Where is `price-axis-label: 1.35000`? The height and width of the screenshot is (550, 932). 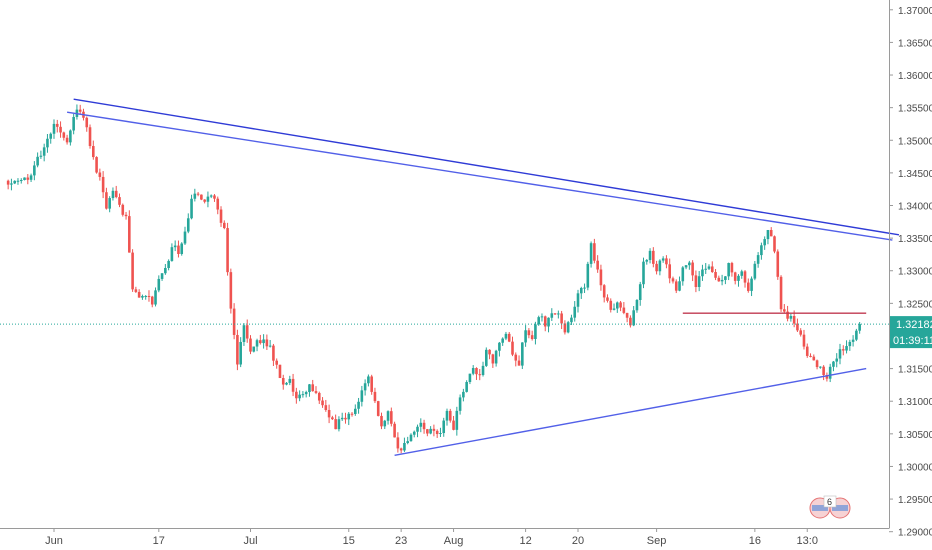
price-axis-label: 1.35000 is located at coordinates (915, 141).